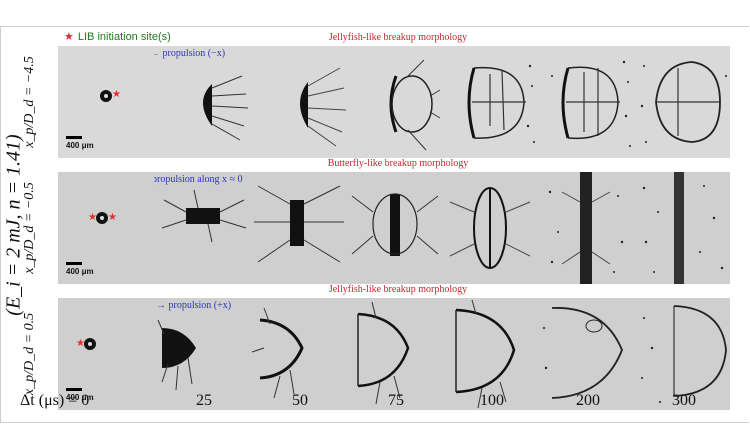 The height and width of the screenshot is (445, 750). I want to click on row-label: x_p/D_d = −0.5, so click(29, 228).